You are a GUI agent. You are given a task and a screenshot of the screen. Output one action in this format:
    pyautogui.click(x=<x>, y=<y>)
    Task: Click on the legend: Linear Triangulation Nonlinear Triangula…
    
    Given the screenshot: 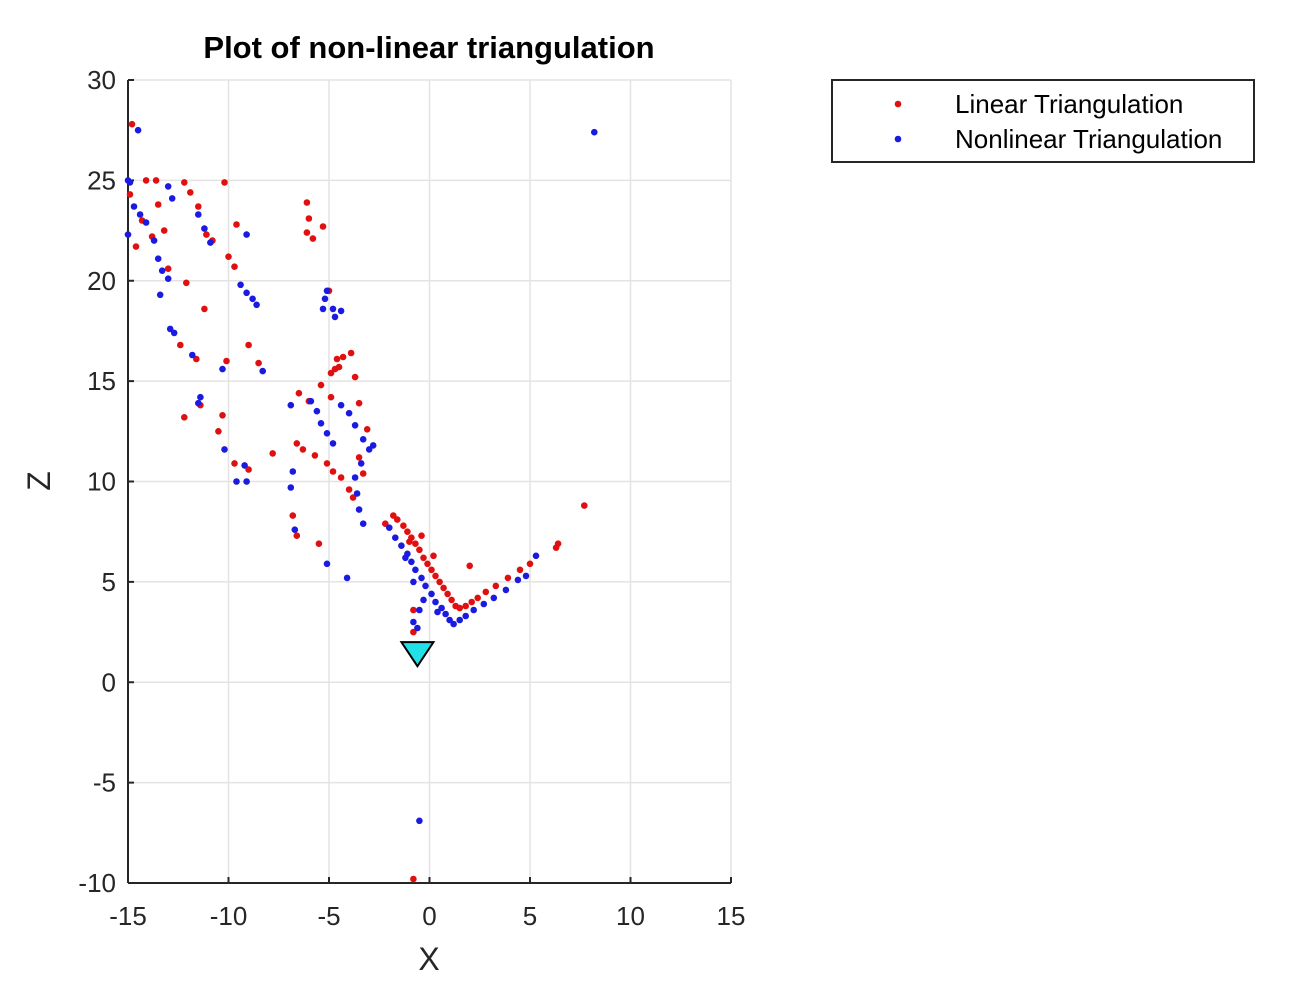 What is the action you would take?
    pyautogui.click(x=1043, y=121)
    